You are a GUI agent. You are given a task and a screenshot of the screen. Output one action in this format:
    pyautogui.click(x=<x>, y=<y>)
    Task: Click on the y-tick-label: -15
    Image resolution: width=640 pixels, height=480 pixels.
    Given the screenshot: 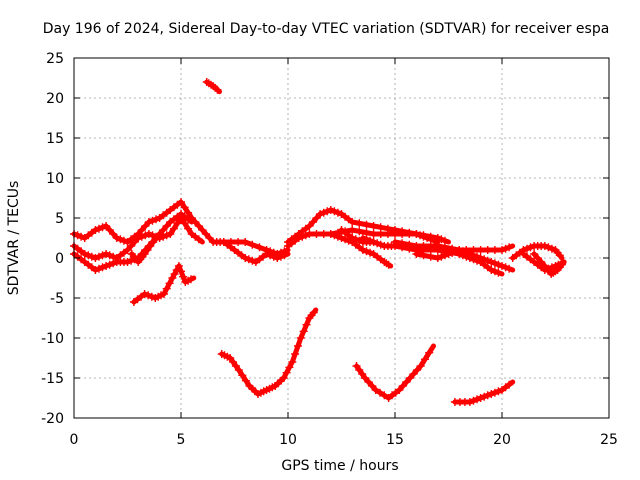 What is the action you would take?
    pyautogui.click(x=52, y=379)
    